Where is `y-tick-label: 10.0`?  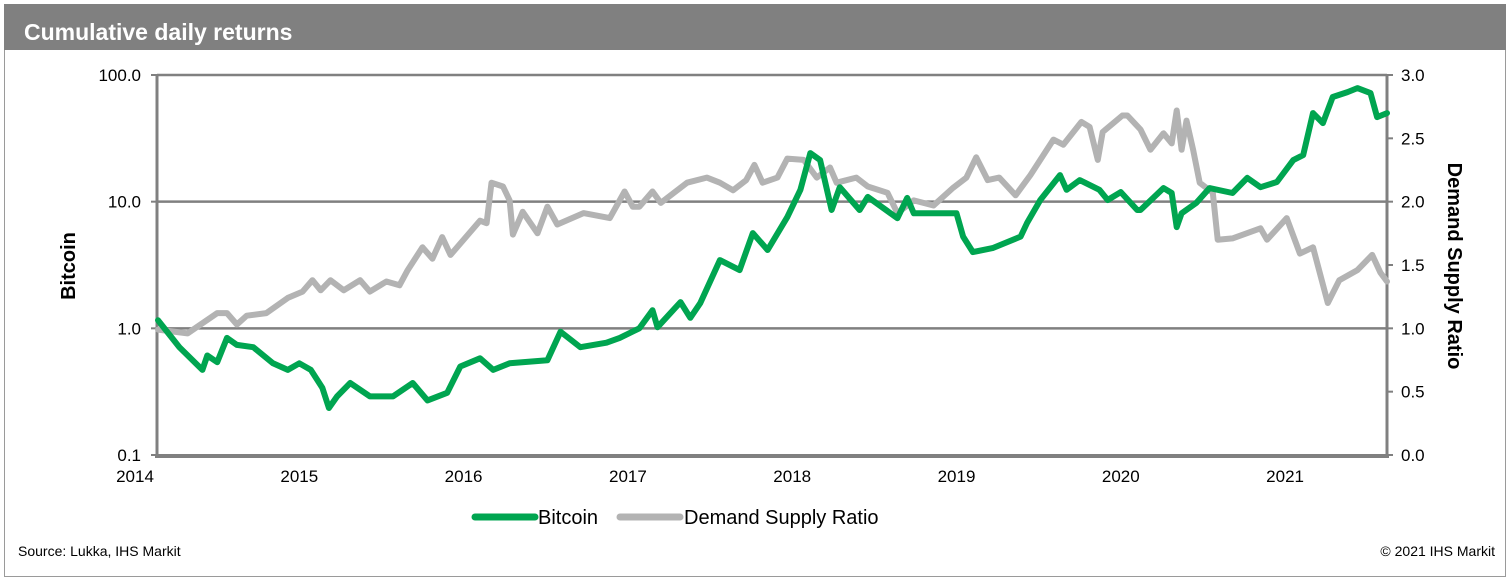
y-tick-label: 10.0 is located at coordinates (124, 202).